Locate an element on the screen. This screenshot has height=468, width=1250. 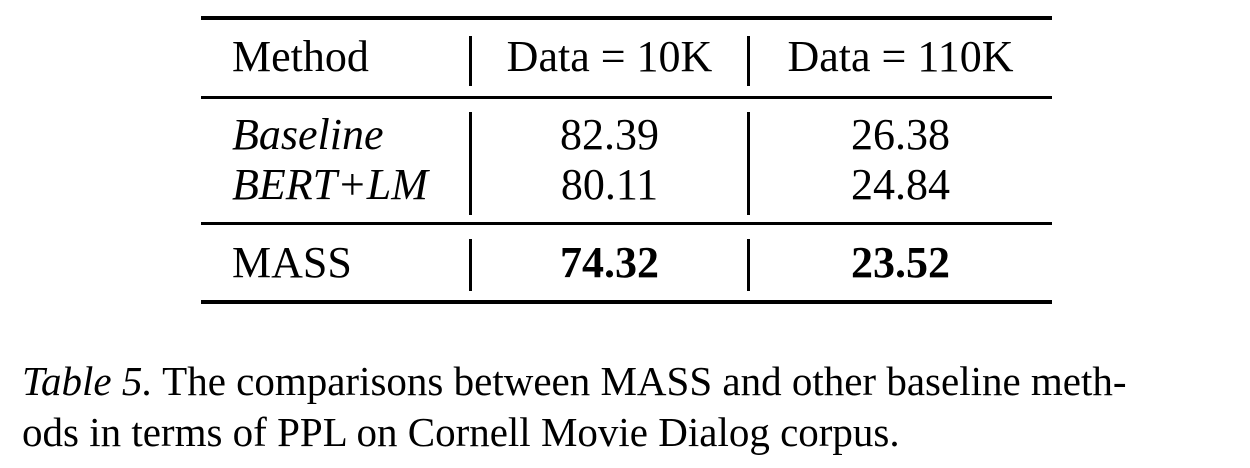
header-method: Method is located at coordinates (300, 56).